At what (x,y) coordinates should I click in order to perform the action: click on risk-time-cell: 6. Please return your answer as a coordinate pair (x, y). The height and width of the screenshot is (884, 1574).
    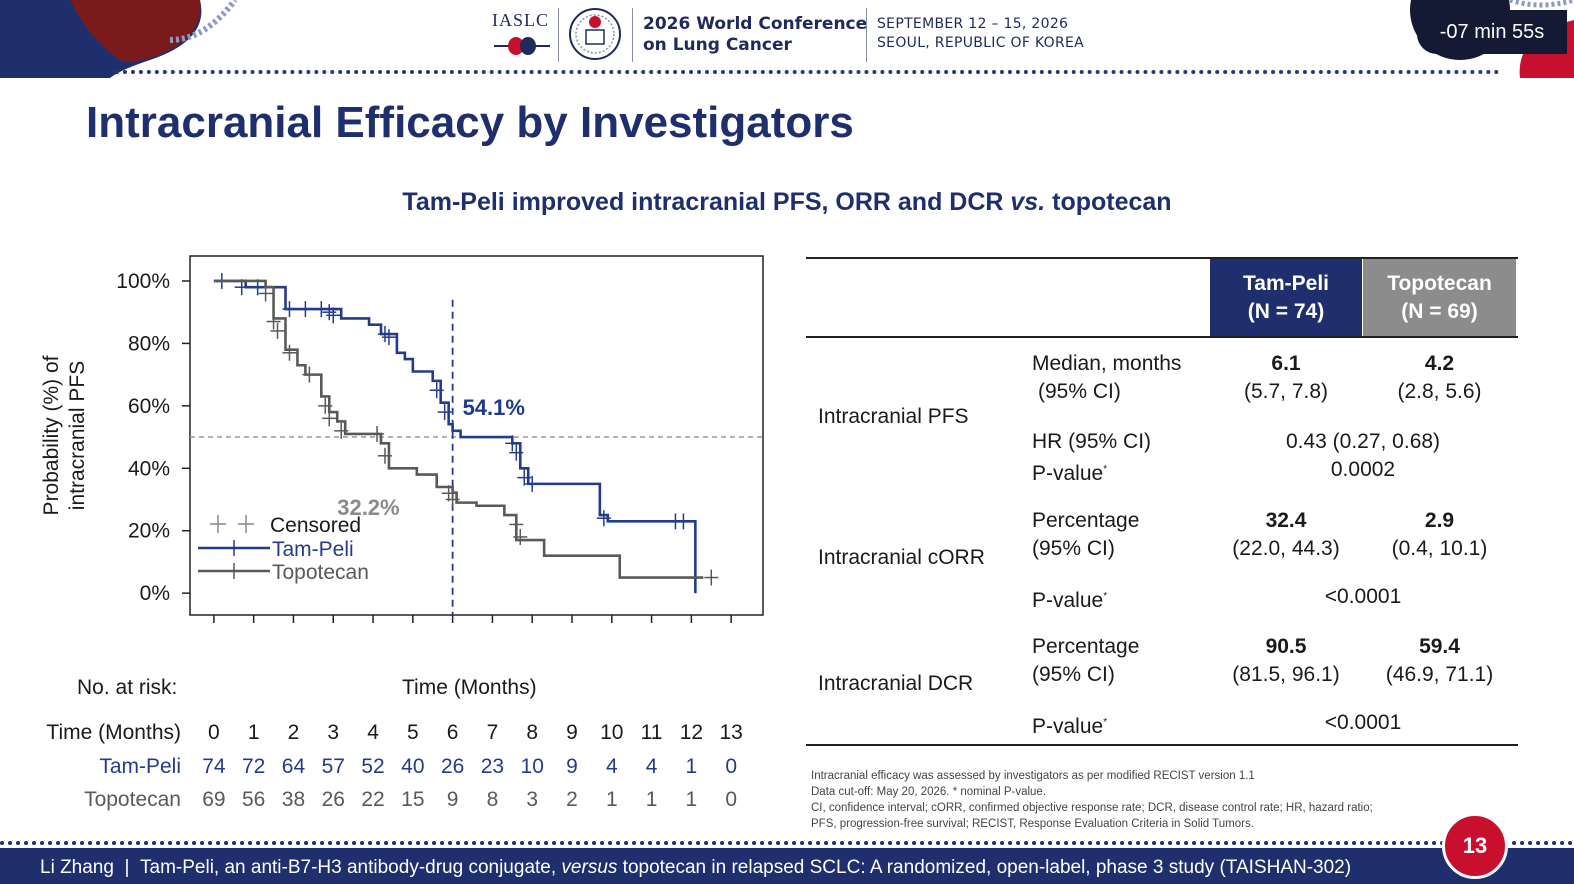
    Looking at the image, I should click on (452, 732).